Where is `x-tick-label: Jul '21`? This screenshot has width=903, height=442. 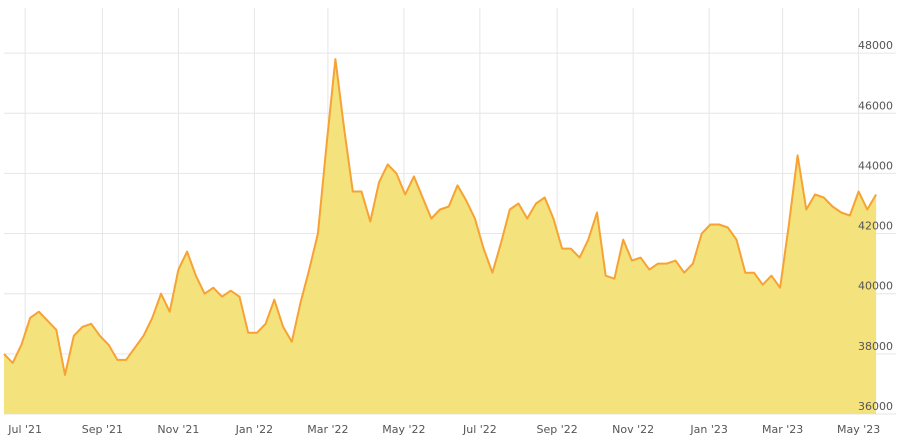 x-tick-label: Jul '21 is located at coordinates (24, 429).